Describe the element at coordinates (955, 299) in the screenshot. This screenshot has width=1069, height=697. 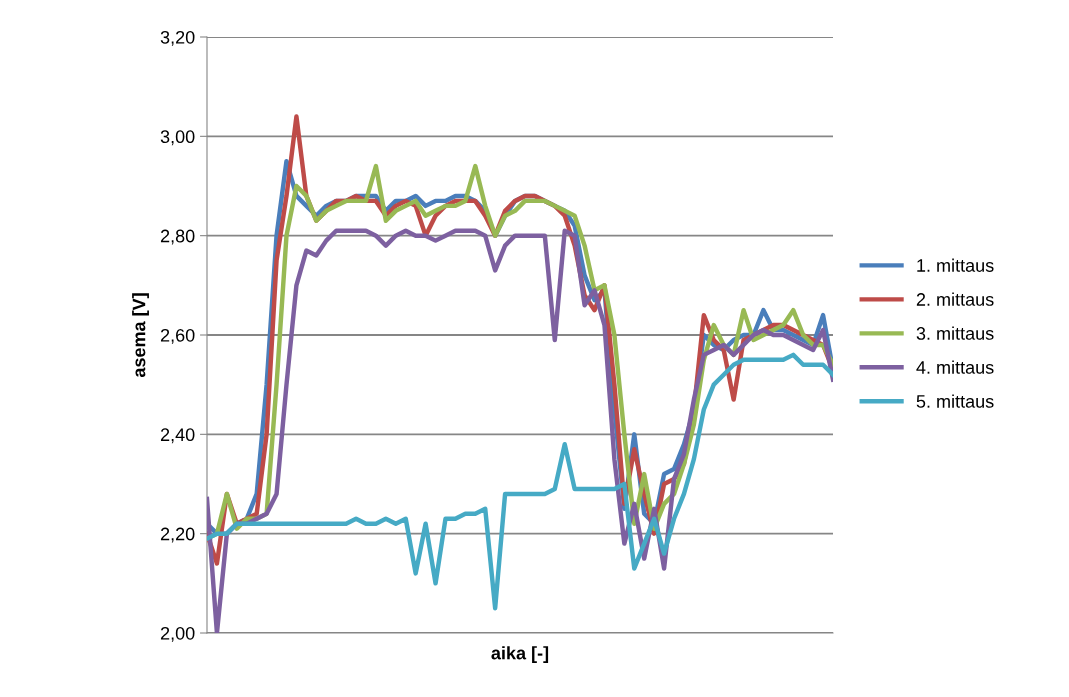
I see `legend-label: 2. mittaus` at that location.